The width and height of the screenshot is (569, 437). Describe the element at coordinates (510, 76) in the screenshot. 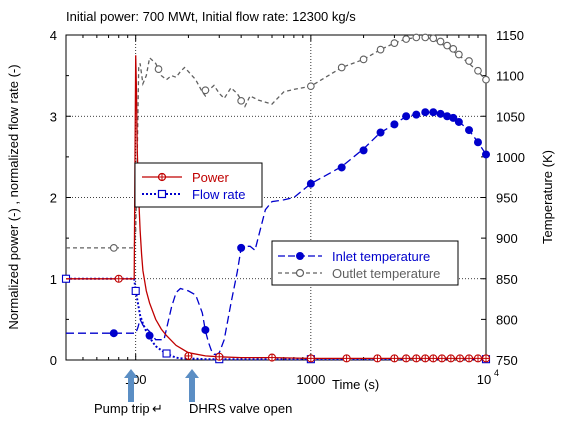

I see `y-right-tick-label: 1100` at that location.